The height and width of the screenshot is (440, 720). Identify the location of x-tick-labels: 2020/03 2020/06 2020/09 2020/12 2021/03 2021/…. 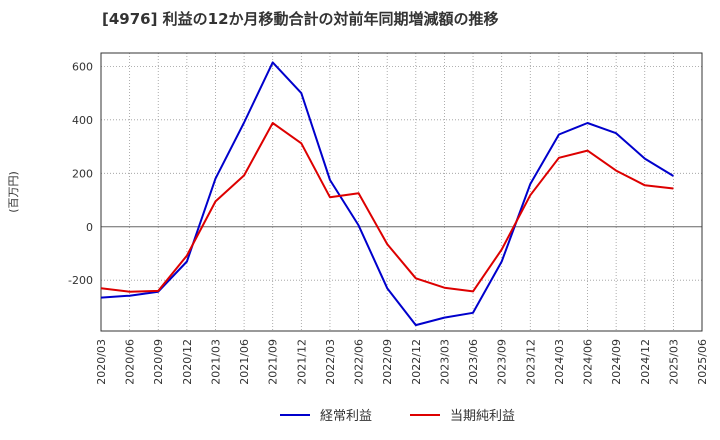
(402, 362).